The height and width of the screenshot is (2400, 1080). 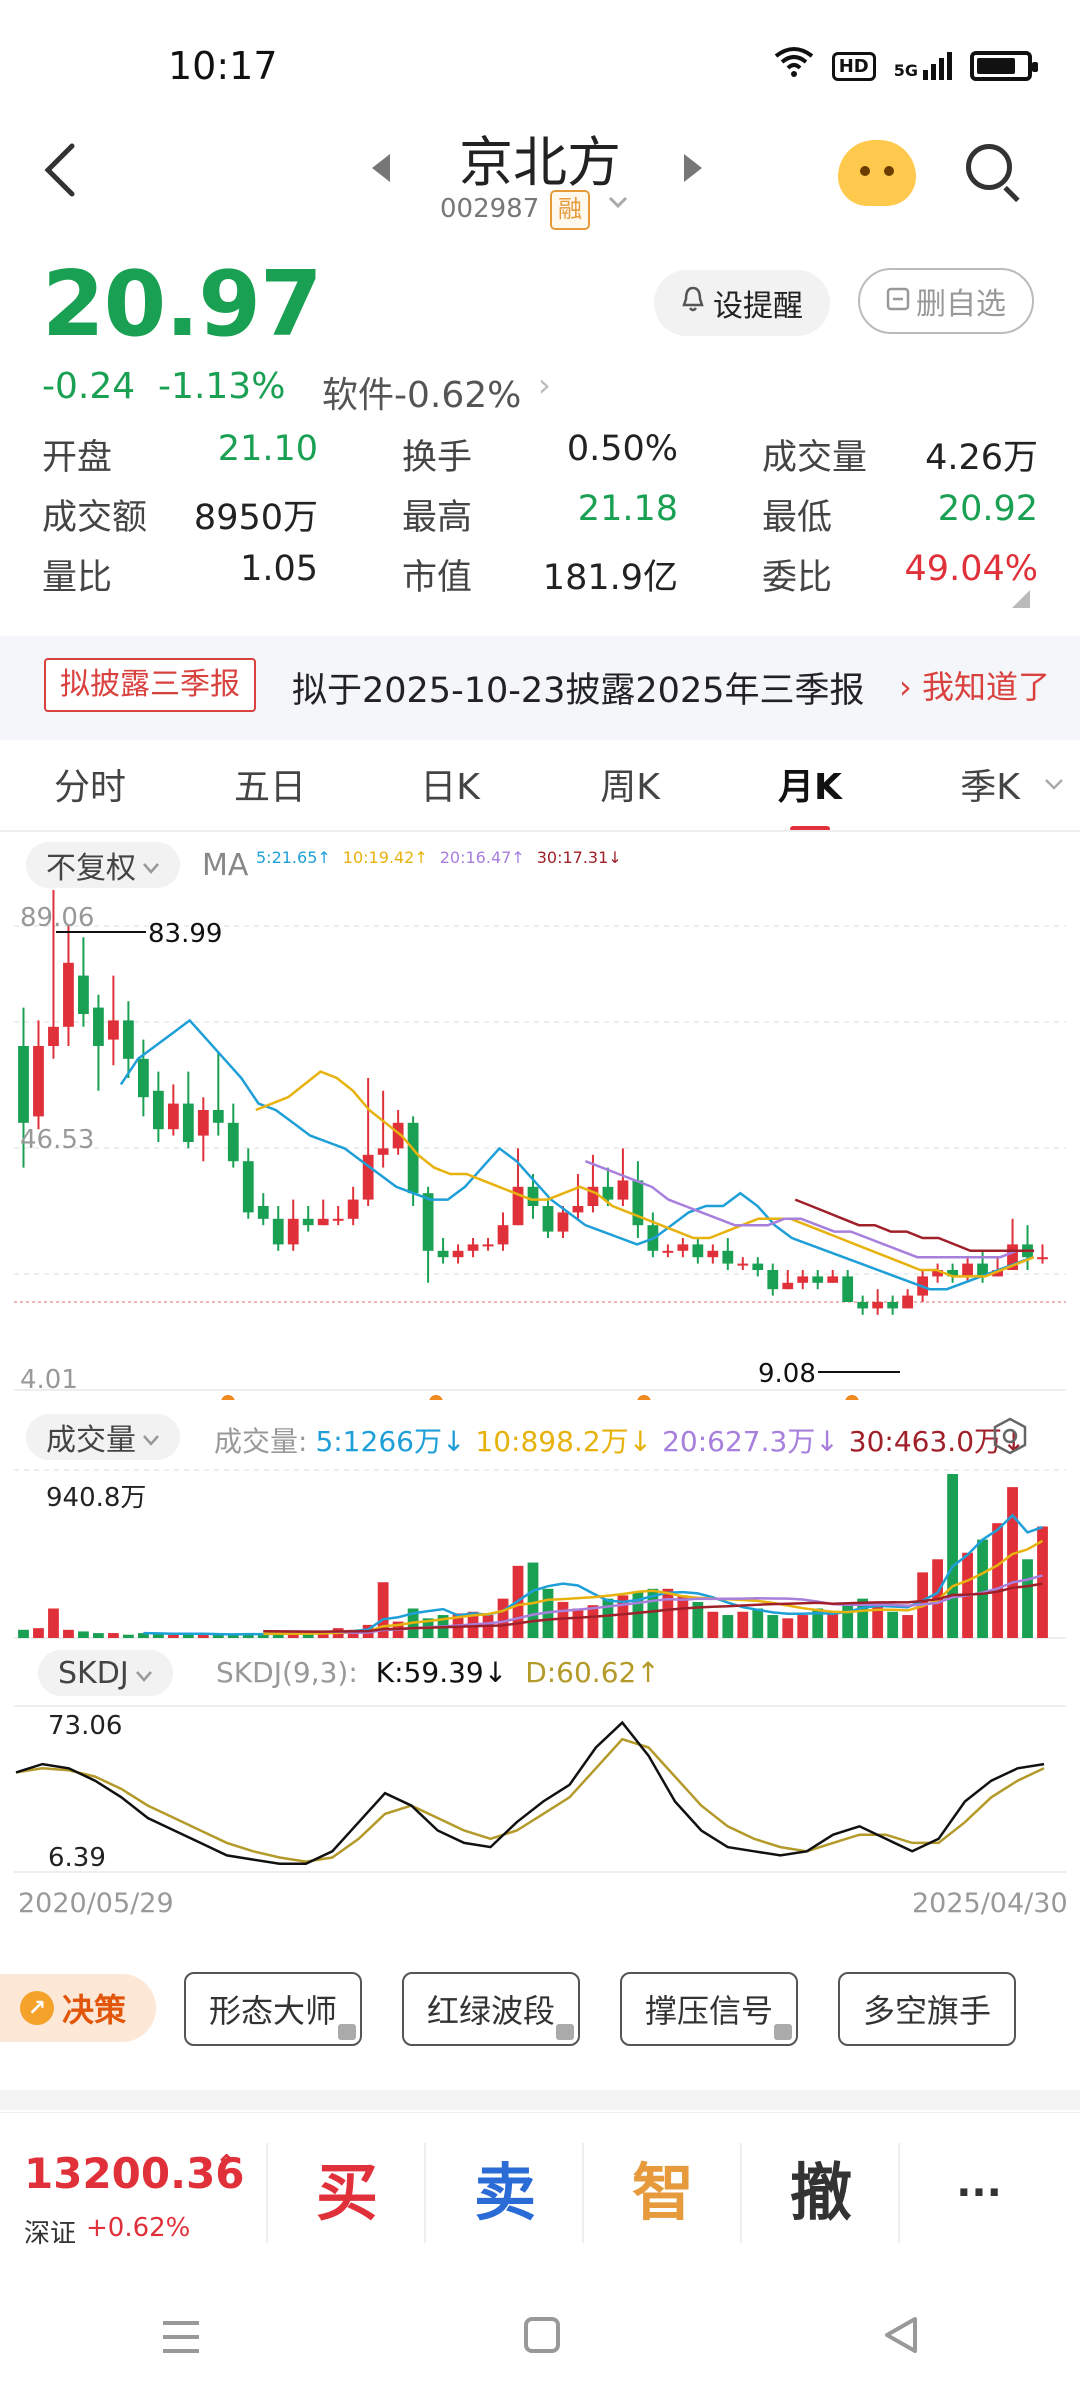 I want to click on stat-item: 市值 181.9亿, so click(x=540, y=574).